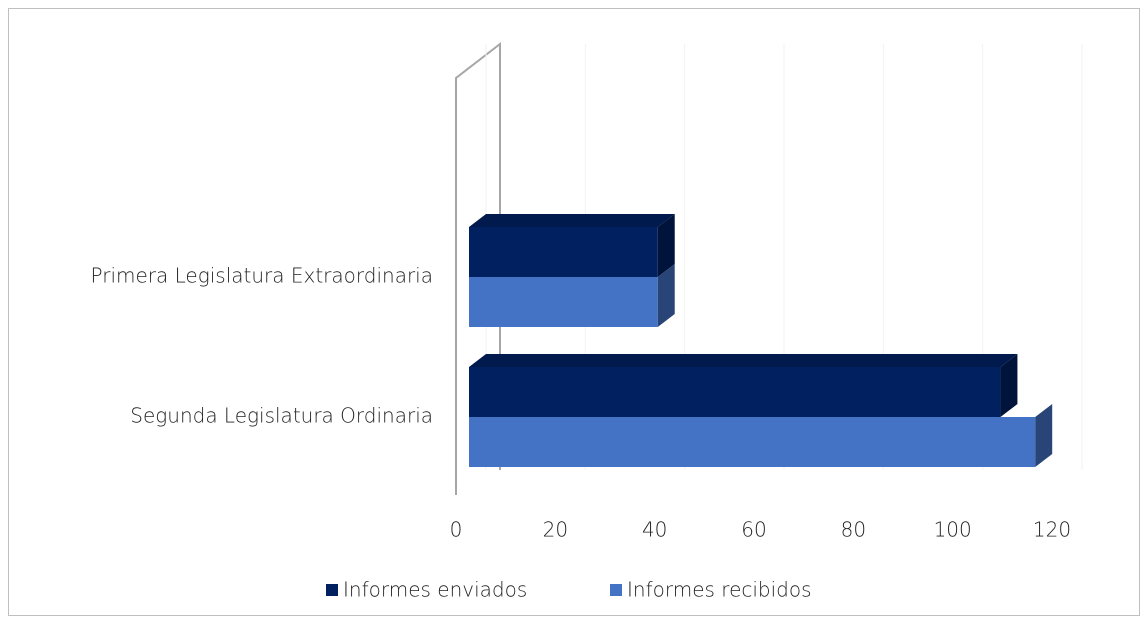 This screenshot has width=1148, height=627. What do you see at coordinates (753, 530) in the screenshot?
I see `x-tick-label: 60` at bounding box center [753, 530].